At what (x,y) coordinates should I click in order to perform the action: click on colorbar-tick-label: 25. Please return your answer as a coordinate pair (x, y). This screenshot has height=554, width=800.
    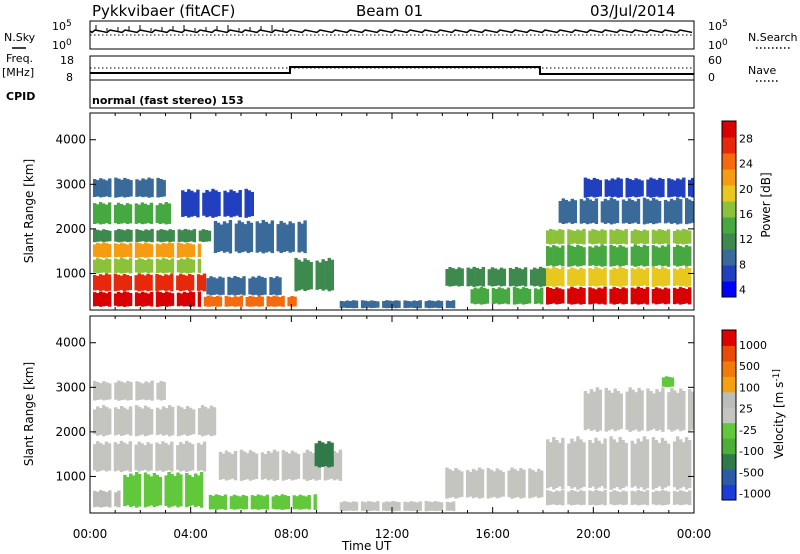
    Looking at the image, I should click on (746, 409).